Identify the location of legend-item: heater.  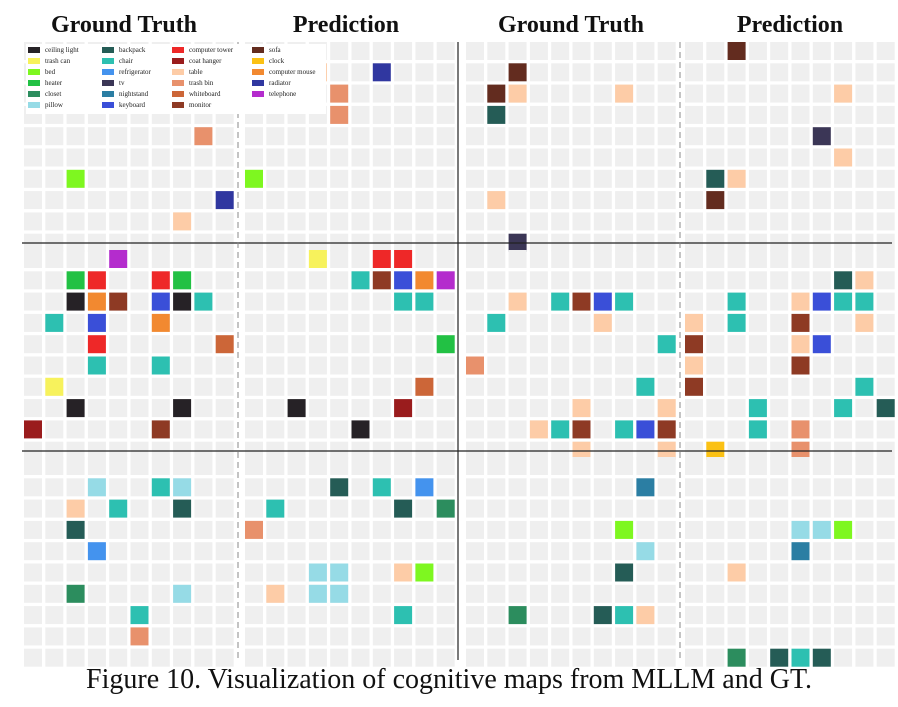
(45, 83).